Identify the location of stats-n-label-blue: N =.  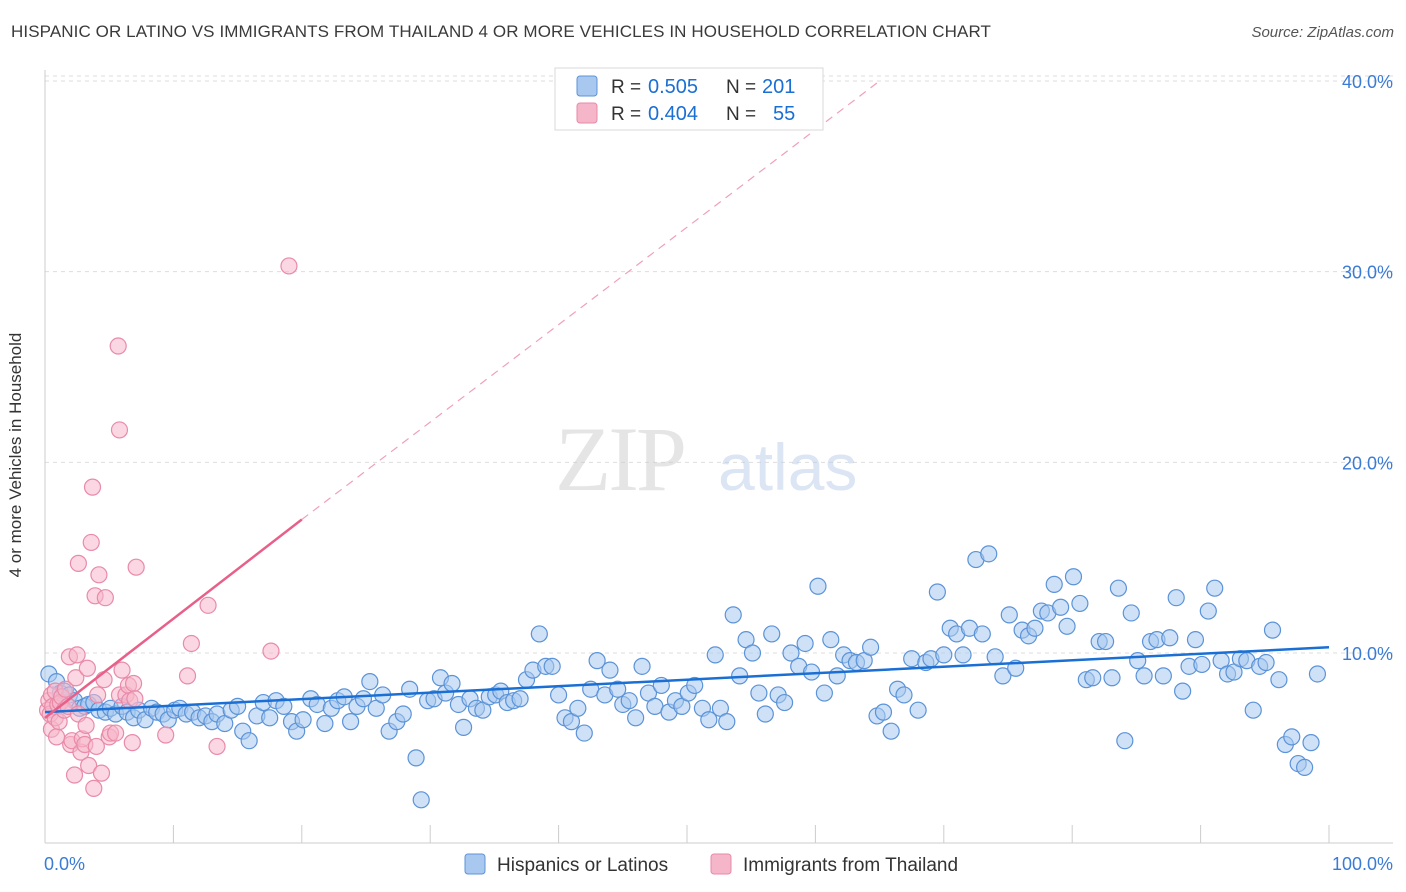
(741, 87).